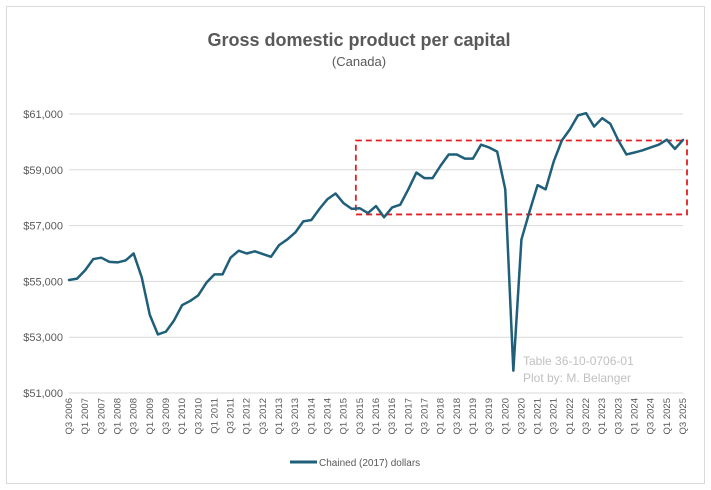  I want to click on y-tick-label: $53,000, so click(43, 338).